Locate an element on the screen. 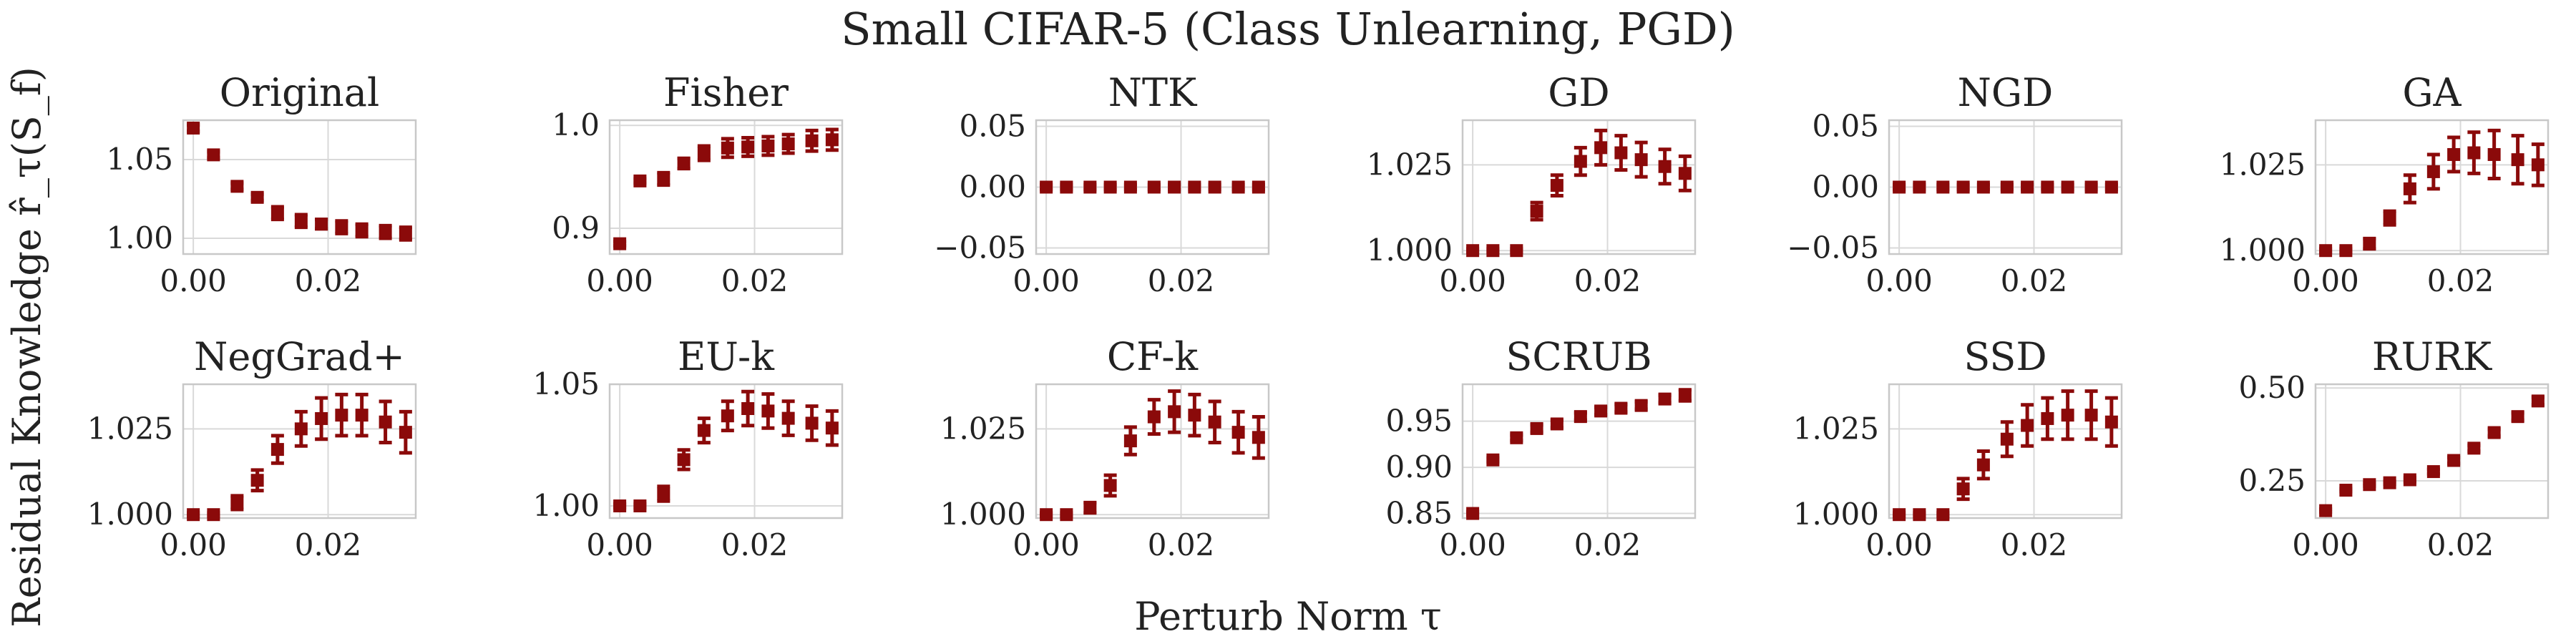 The image size is (2576, 644). y-tick-label: 1.025 is located at coordinates (2263, 164).